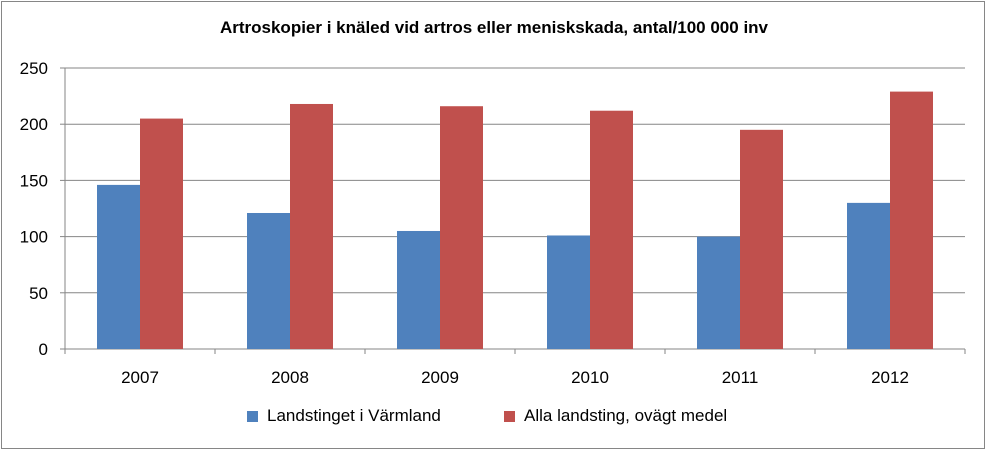 This screenshot has width=988, height=452. What do you see at coordinates (761, 239) in the screenshot?
I see `bar-series-2-2011` at bounding box center [761, 239].